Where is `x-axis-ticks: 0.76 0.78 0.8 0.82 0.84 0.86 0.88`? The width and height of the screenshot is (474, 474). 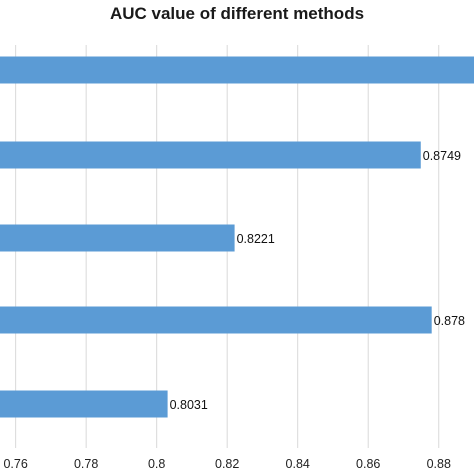
x-axis-ticks: 0.76 0.78 0.8 0.82 0.84 0.86 0.88 is located at coordinates (226, 464).